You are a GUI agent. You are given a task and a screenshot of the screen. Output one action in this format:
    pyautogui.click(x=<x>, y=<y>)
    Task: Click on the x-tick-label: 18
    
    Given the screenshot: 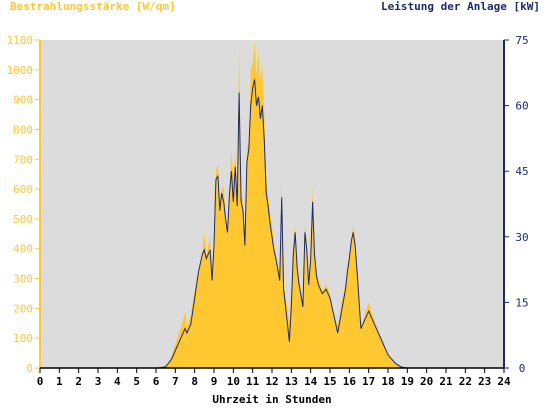 What is the action you would take?
    pyautogui.click(x=387, y=381)
    